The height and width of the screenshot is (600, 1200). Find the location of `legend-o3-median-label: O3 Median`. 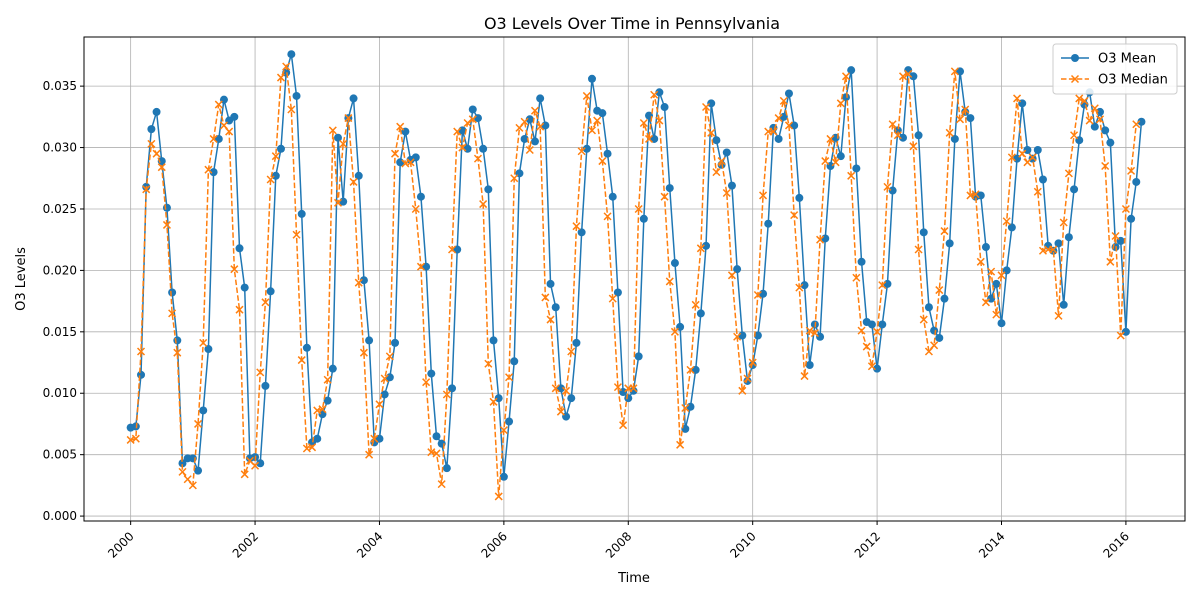

legend-o3-median-label: O3 Median is located at coordinates (1133, 80).